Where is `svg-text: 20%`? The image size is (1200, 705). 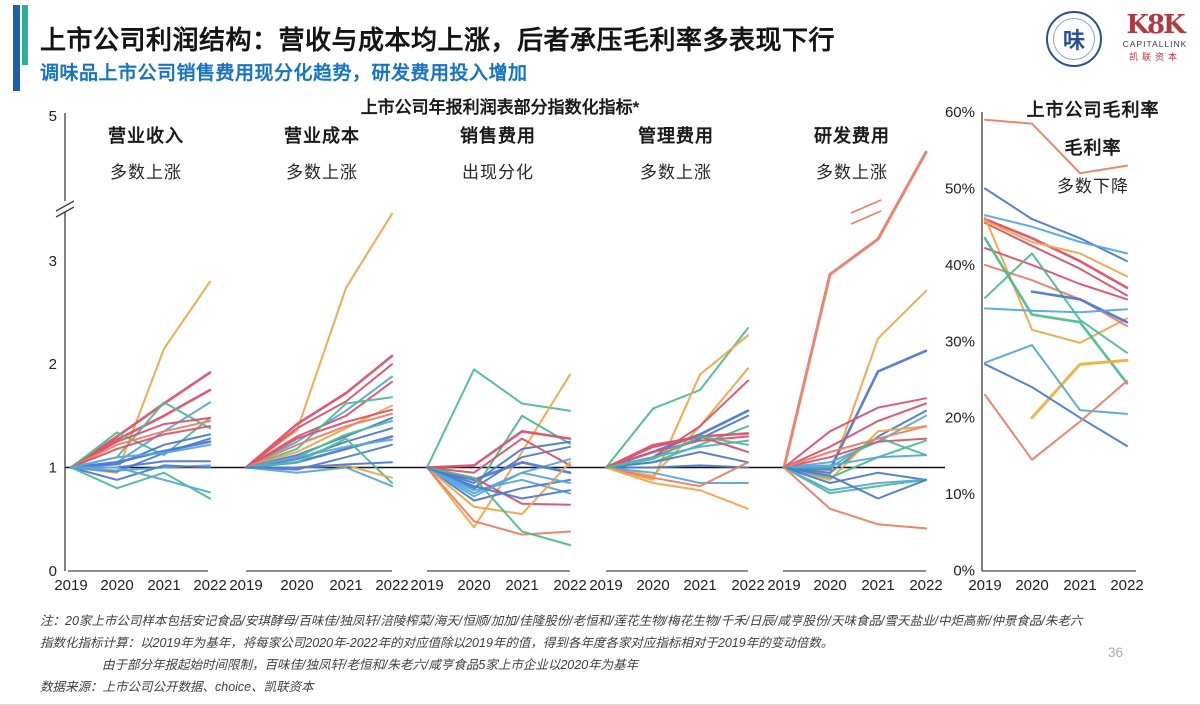 svg-text: 20% is located at coordinates (960, 418).